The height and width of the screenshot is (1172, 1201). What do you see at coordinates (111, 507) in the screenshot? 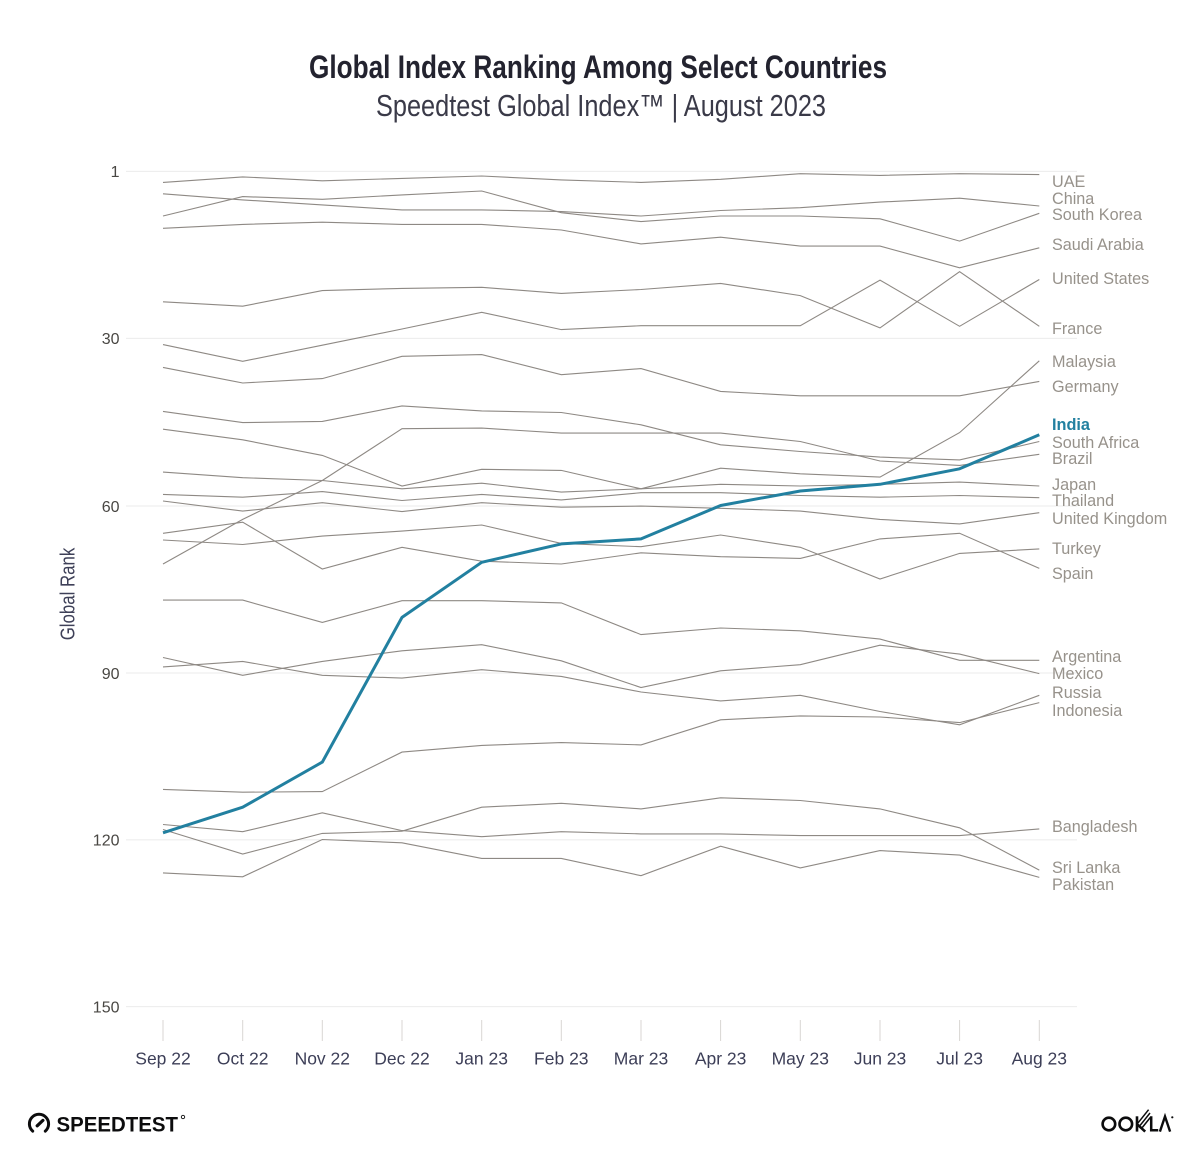
I see `svg-text: 60` at bounding box center [111, 507].